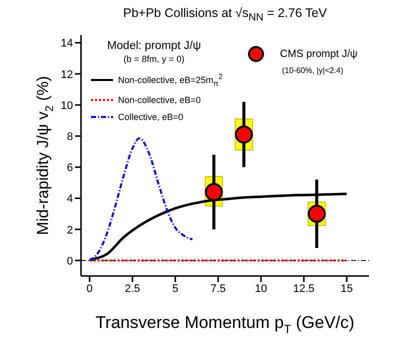 The width and height of the screenshot is (403, 357). I want to click on x-tick-label: 15, so click(346, 288).